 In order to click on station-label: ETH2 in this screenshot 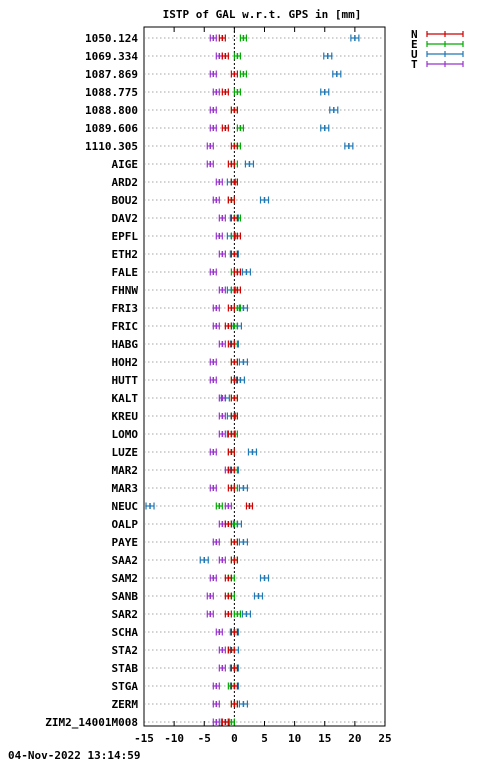, I will do `click(125, 254)`.